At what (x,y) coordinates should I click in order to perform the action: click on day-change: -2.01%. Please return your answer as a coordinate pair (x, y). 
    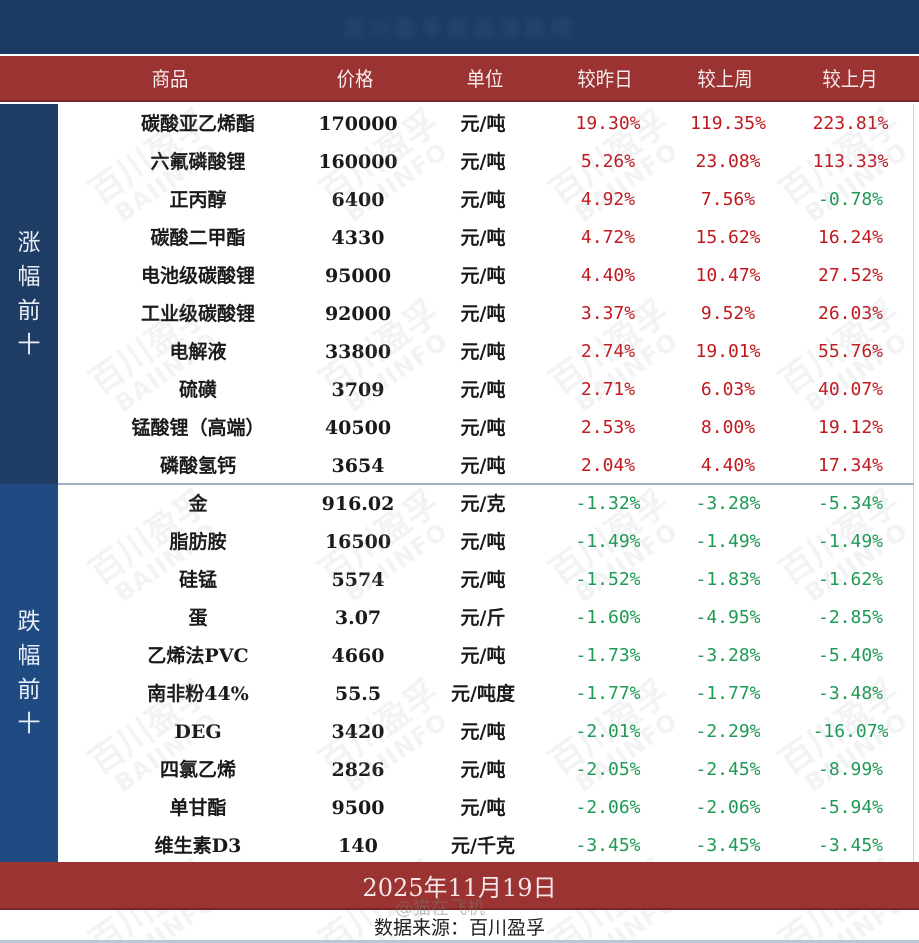
    Looking at the image, I should click on (608, 731).